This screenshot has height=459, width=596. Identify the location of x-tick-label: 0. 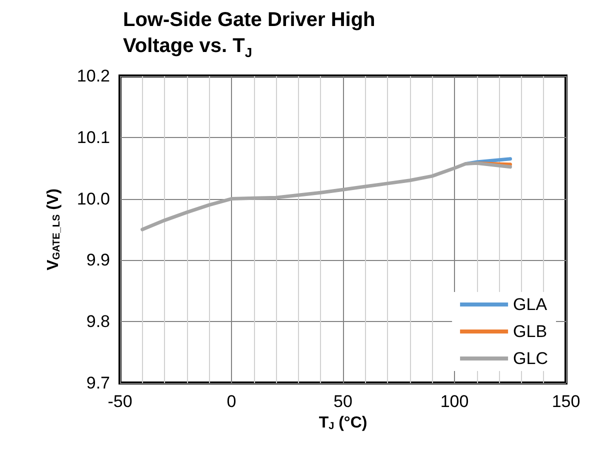
(231, 401).